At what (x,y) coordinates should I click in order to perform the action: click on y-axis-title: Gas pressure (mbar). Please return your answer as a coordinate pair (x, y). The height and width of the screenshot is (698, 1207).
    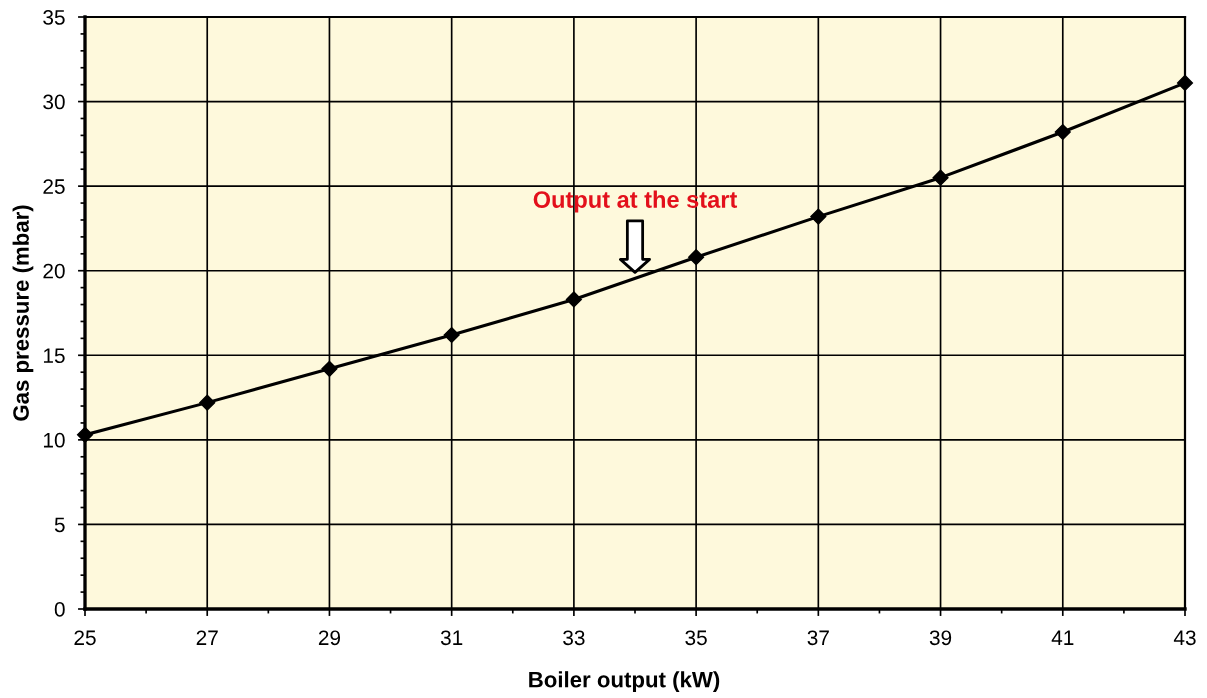
    Looking at the image, I should click on (23, 313).